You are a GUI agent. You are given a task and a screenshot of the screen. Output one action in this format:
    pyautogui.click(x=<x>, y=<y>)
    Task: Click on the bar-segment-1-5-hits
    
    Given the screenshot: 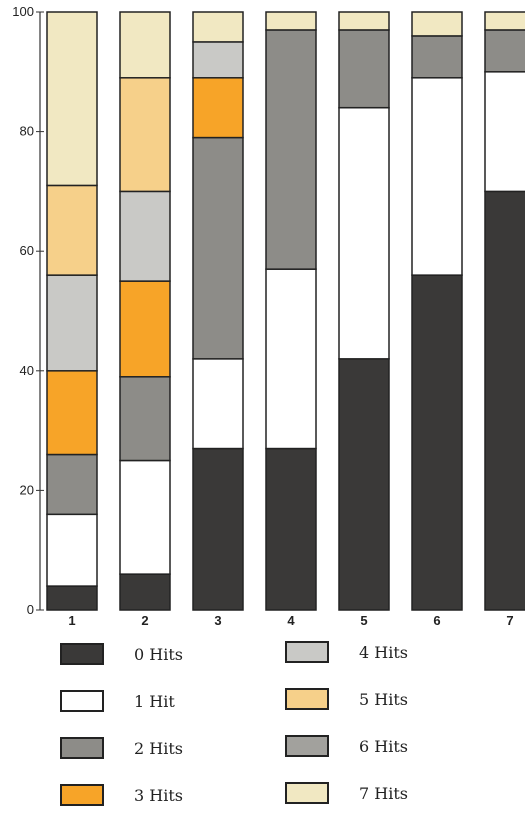 What is the action you would take?
    pyautogui.click(x=72, y=230)
    